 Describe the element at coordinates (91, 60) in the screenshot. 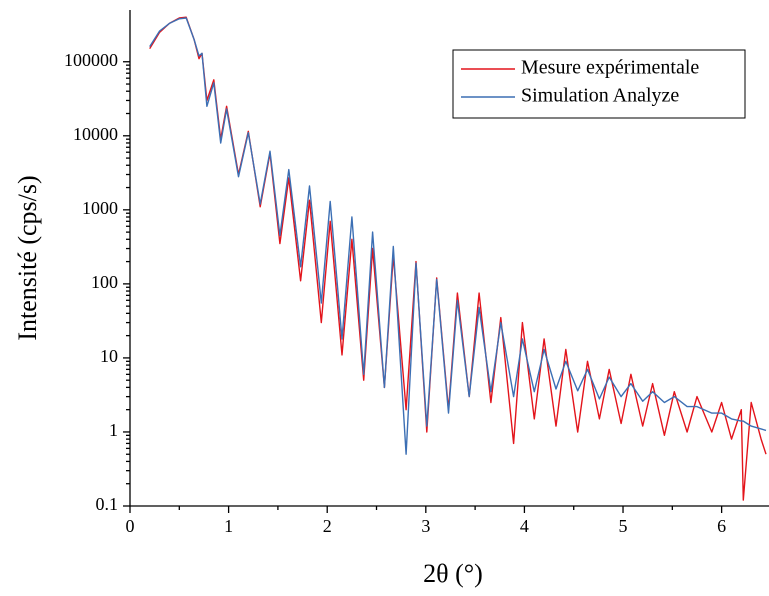

I see `y-tick-label: 100000` at that location.